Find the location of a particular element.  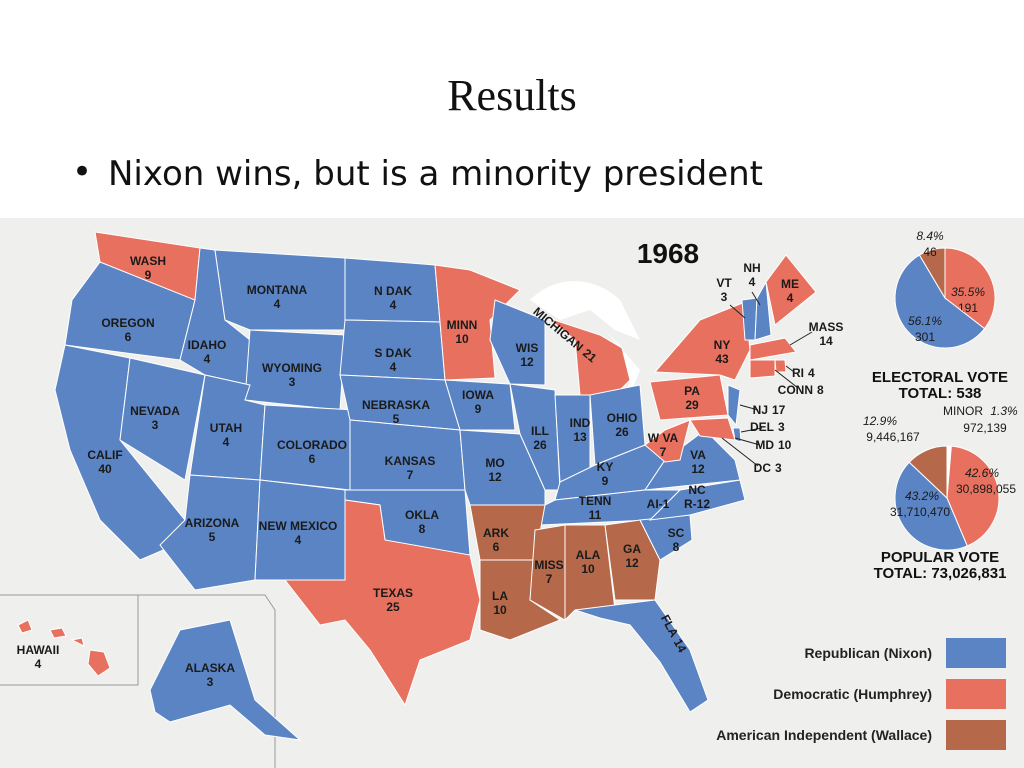

state-name: MO is located at coordinates (494, 463).